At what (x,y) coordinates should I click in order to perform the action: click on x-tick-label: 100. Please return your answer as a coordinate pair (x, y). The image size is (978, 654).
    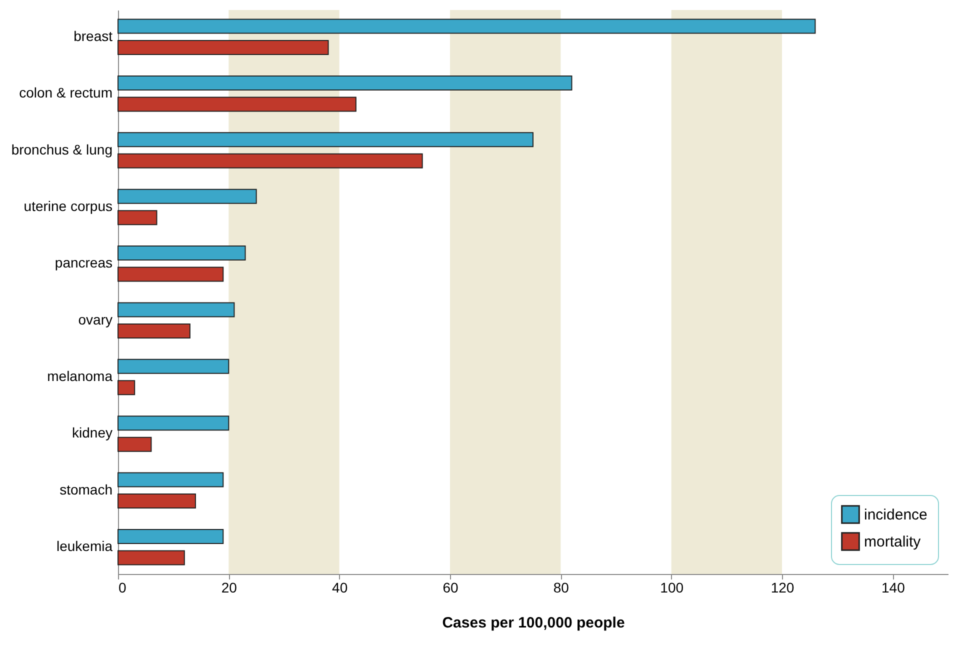
    Looking at the image, I should click on (672, 588).